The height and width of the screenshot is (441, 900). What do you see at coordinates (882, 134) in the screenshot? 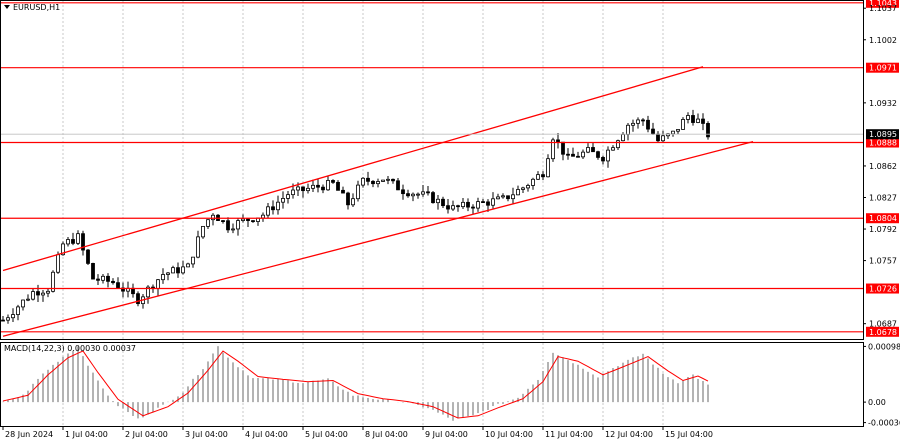
I see `current-price-tag` at bounding box center [882, 134].